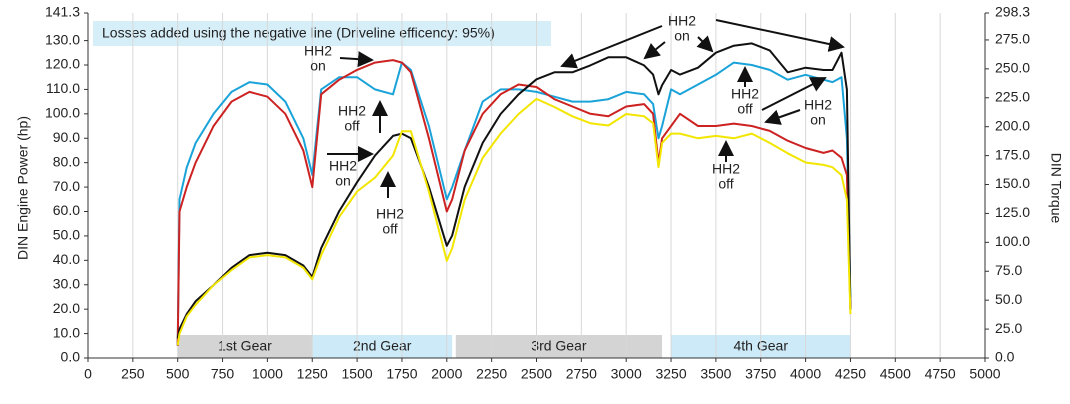 The image size is (1070, 404). I want to click on y-tick-label: 40.0, so click(66, 259).